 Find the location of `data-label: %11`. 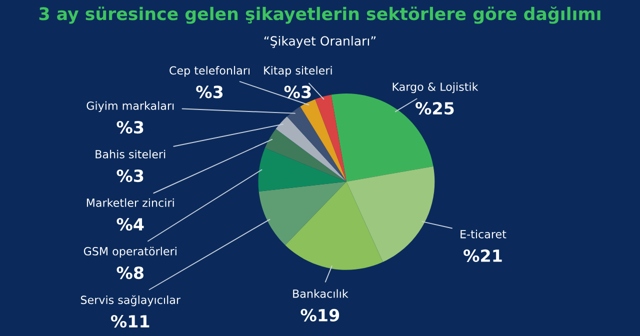

data-label: %11 is located at coordinates (130, 321).